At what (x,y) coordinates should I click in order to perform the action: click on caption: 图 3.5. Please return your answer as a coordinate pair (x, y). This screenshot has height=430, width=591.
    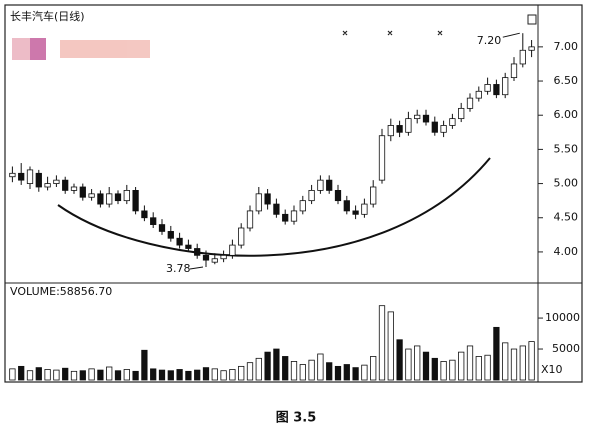
    Looking at the image, I should click on (296, 418).